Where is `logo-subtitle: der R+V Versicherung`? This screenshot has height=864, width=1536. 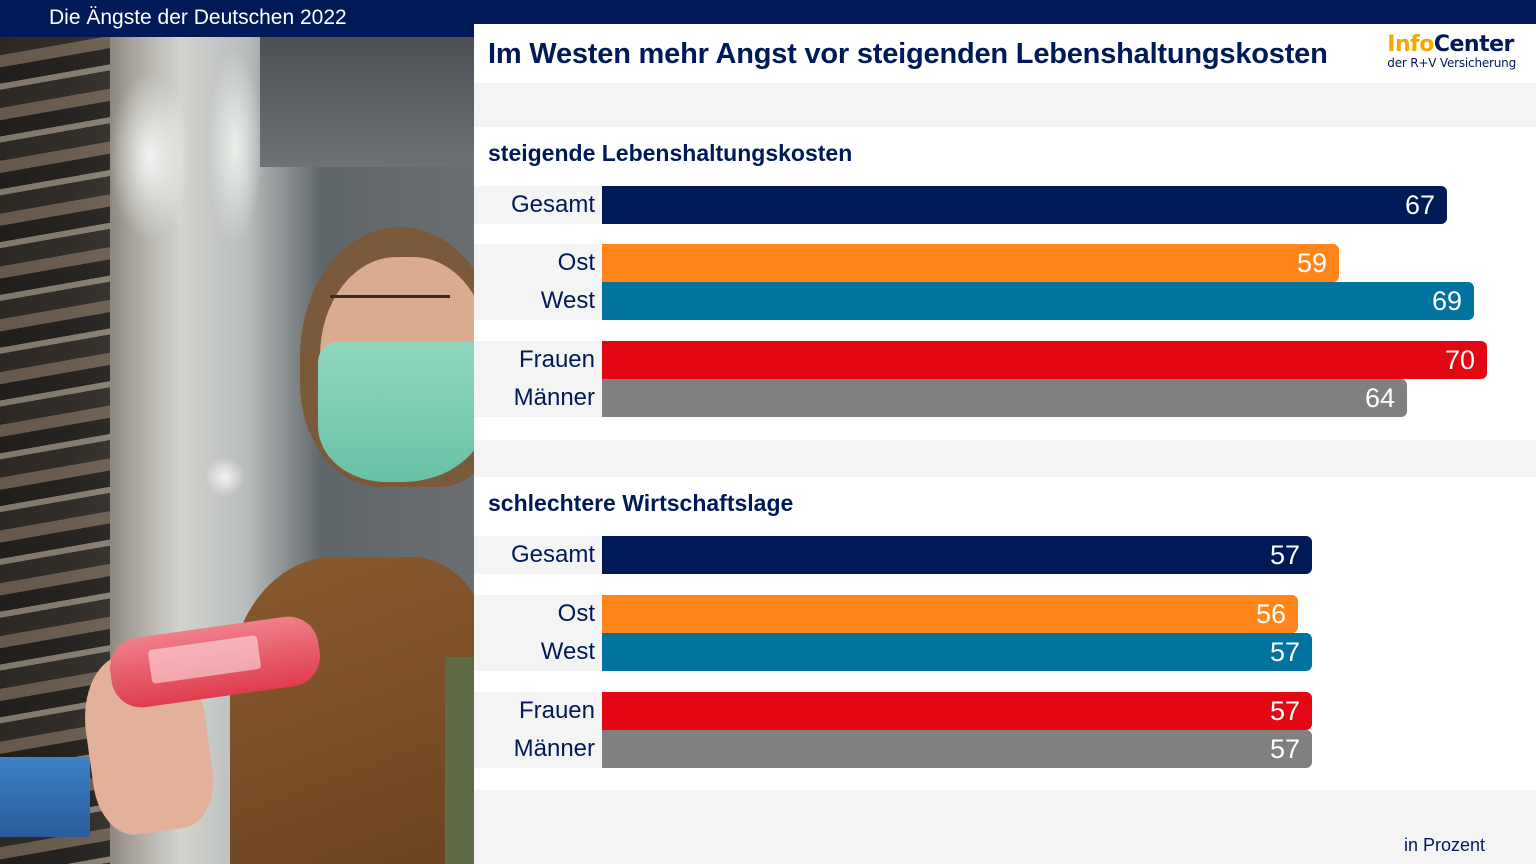 logo-subtitle: der R+V Versicherung is located at coordinates (1451, 63).